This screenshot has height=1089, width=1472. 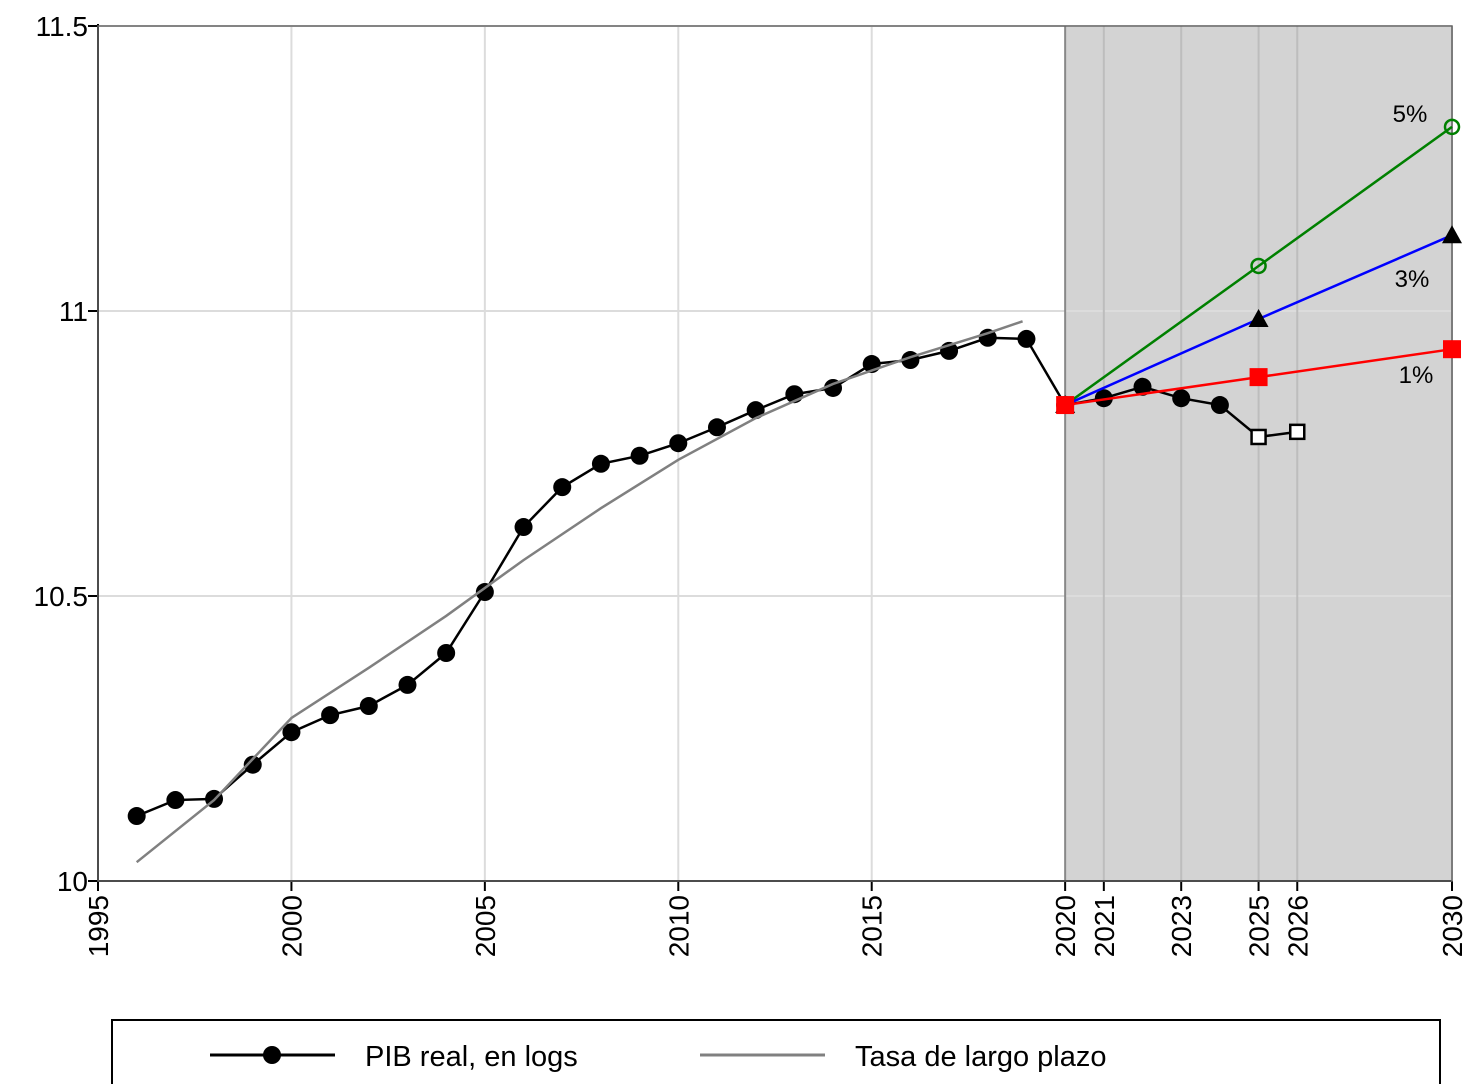 I want to click on legend-label: Tasa de largo plazo, so click(x=981, y=1057).